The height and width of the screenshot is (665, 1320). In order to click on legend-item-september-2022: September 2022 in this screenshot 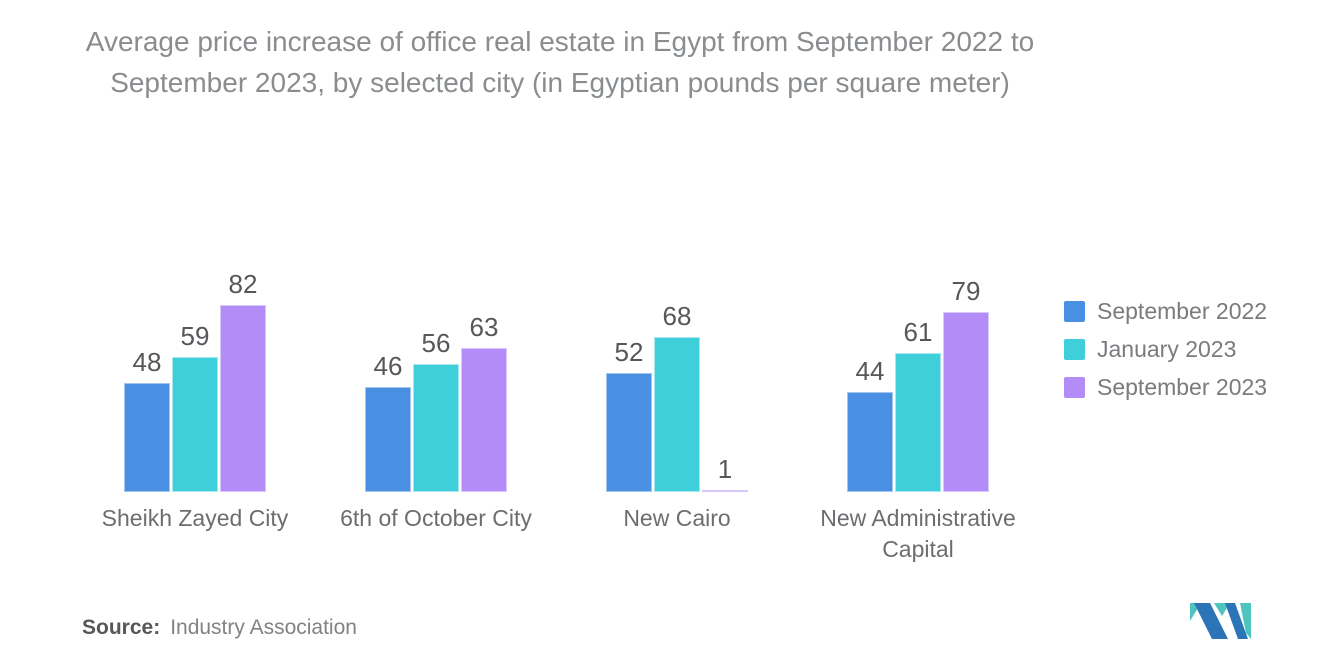, I will do `click(1165, 311)`.